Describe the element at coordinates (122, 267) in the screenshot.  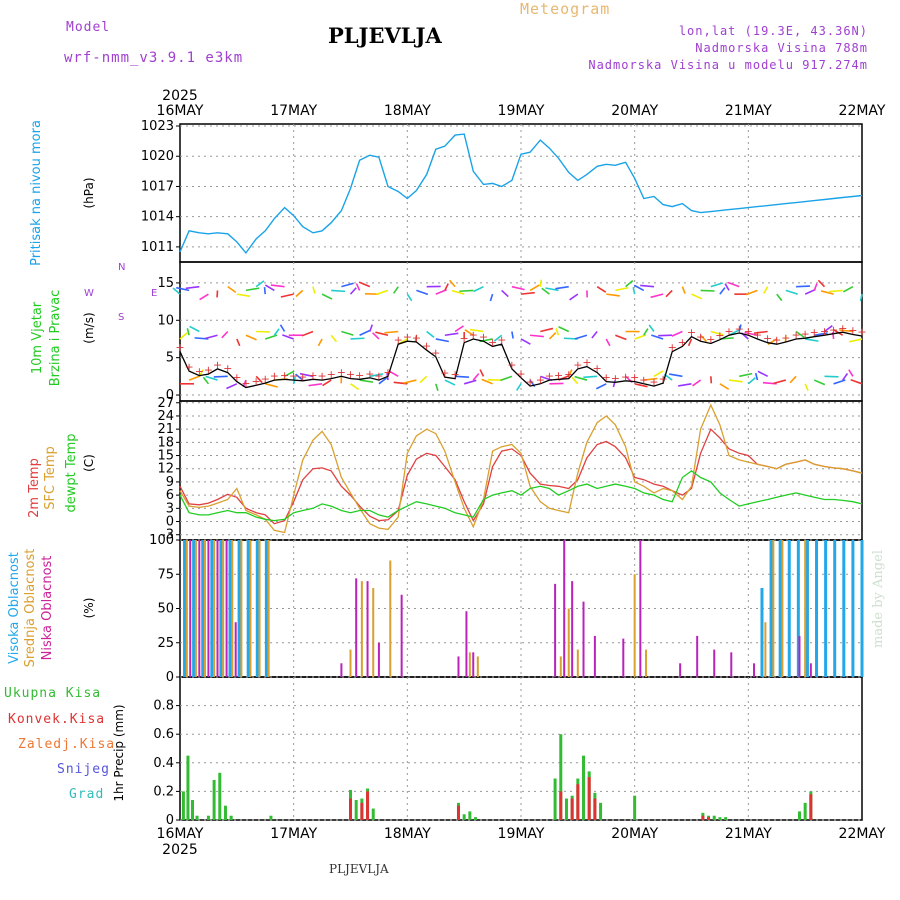
I see `compass-n: N` at that location.